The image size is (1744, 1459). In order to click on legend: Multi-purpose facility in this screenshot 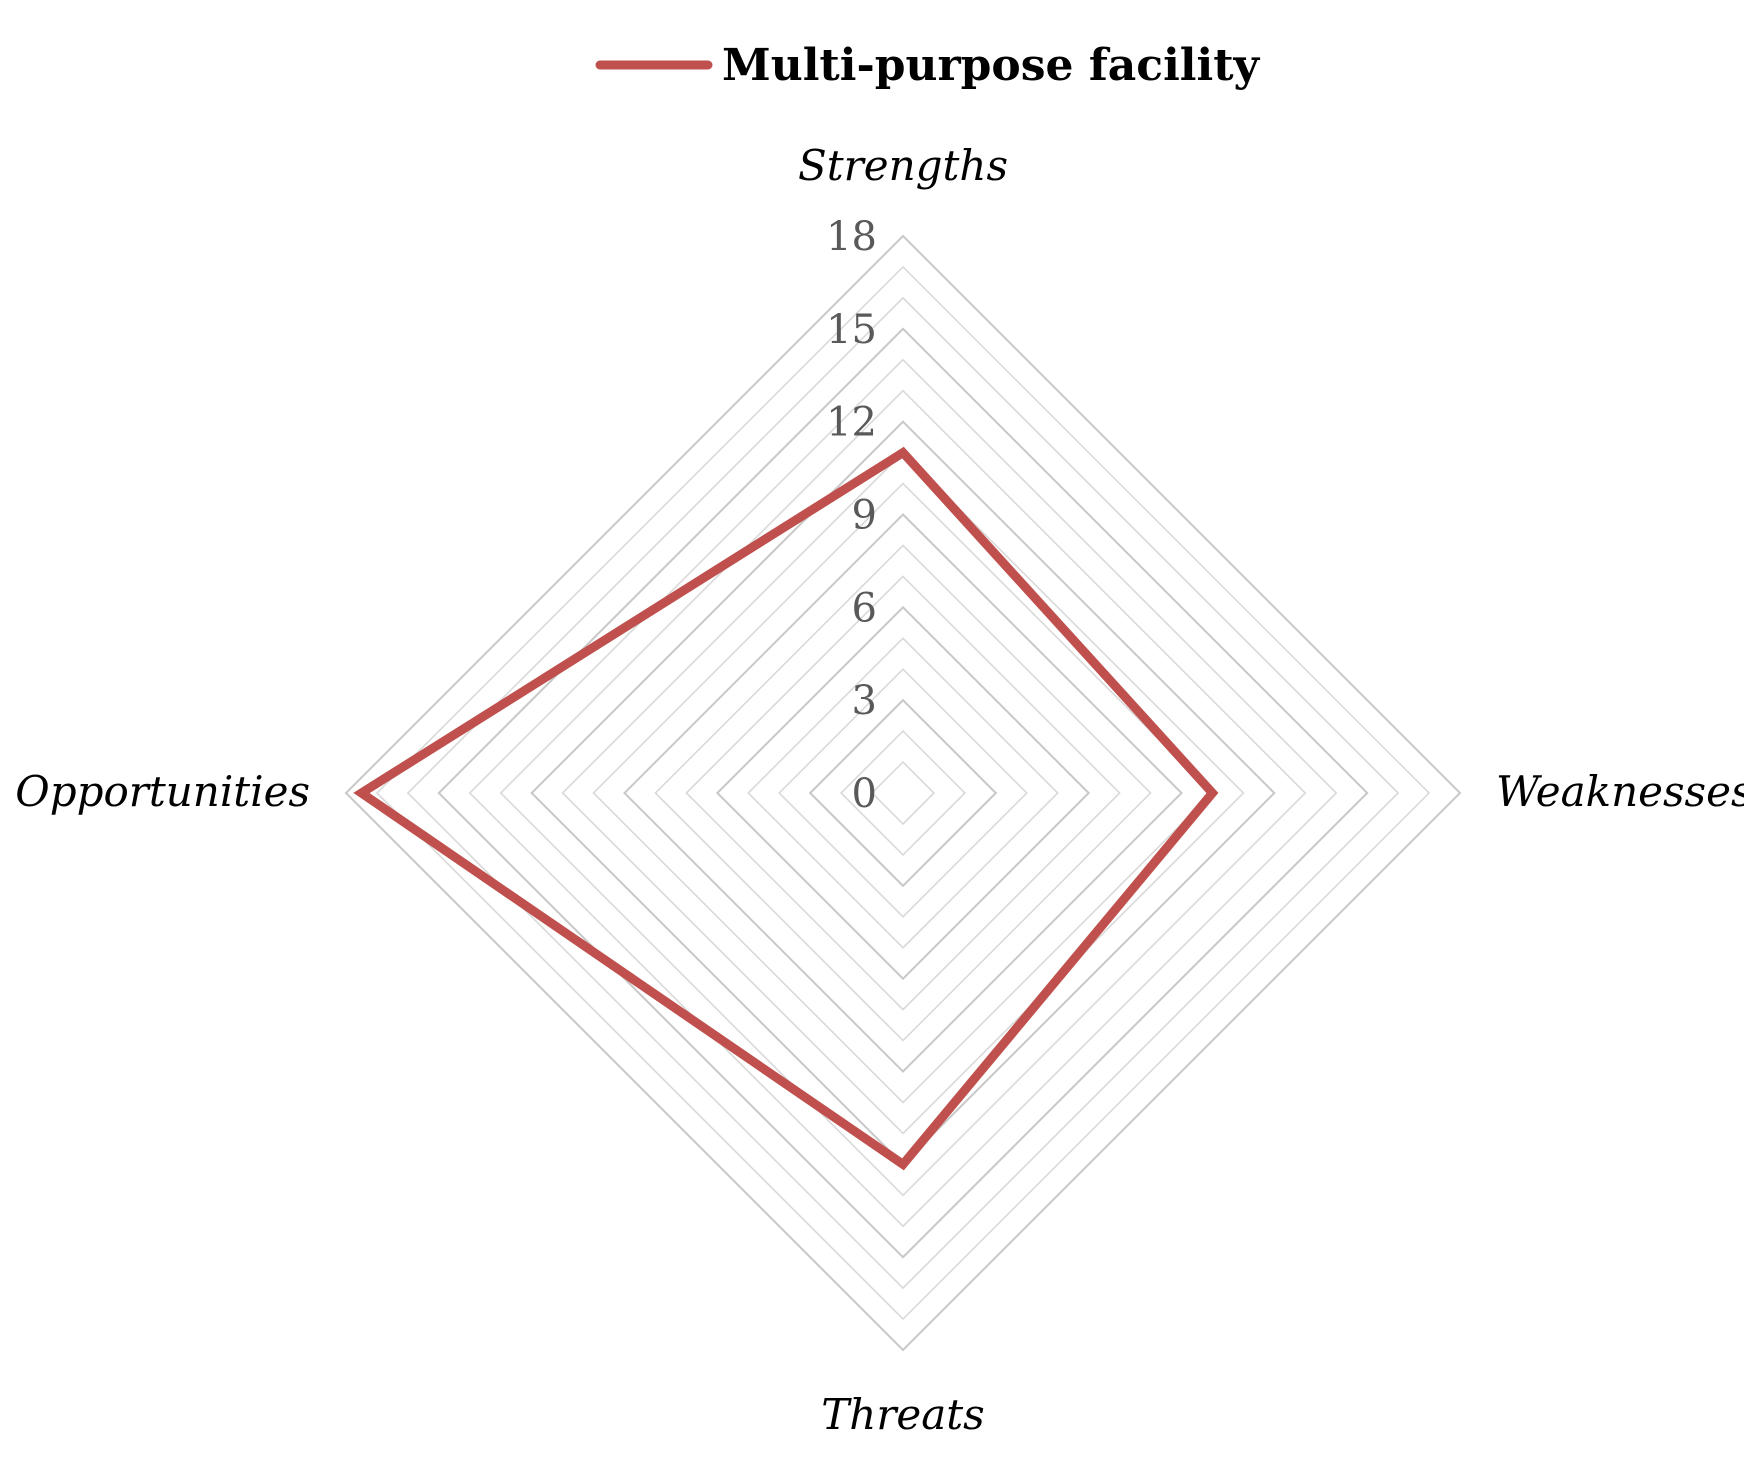, I will do `click(928, 65)`.